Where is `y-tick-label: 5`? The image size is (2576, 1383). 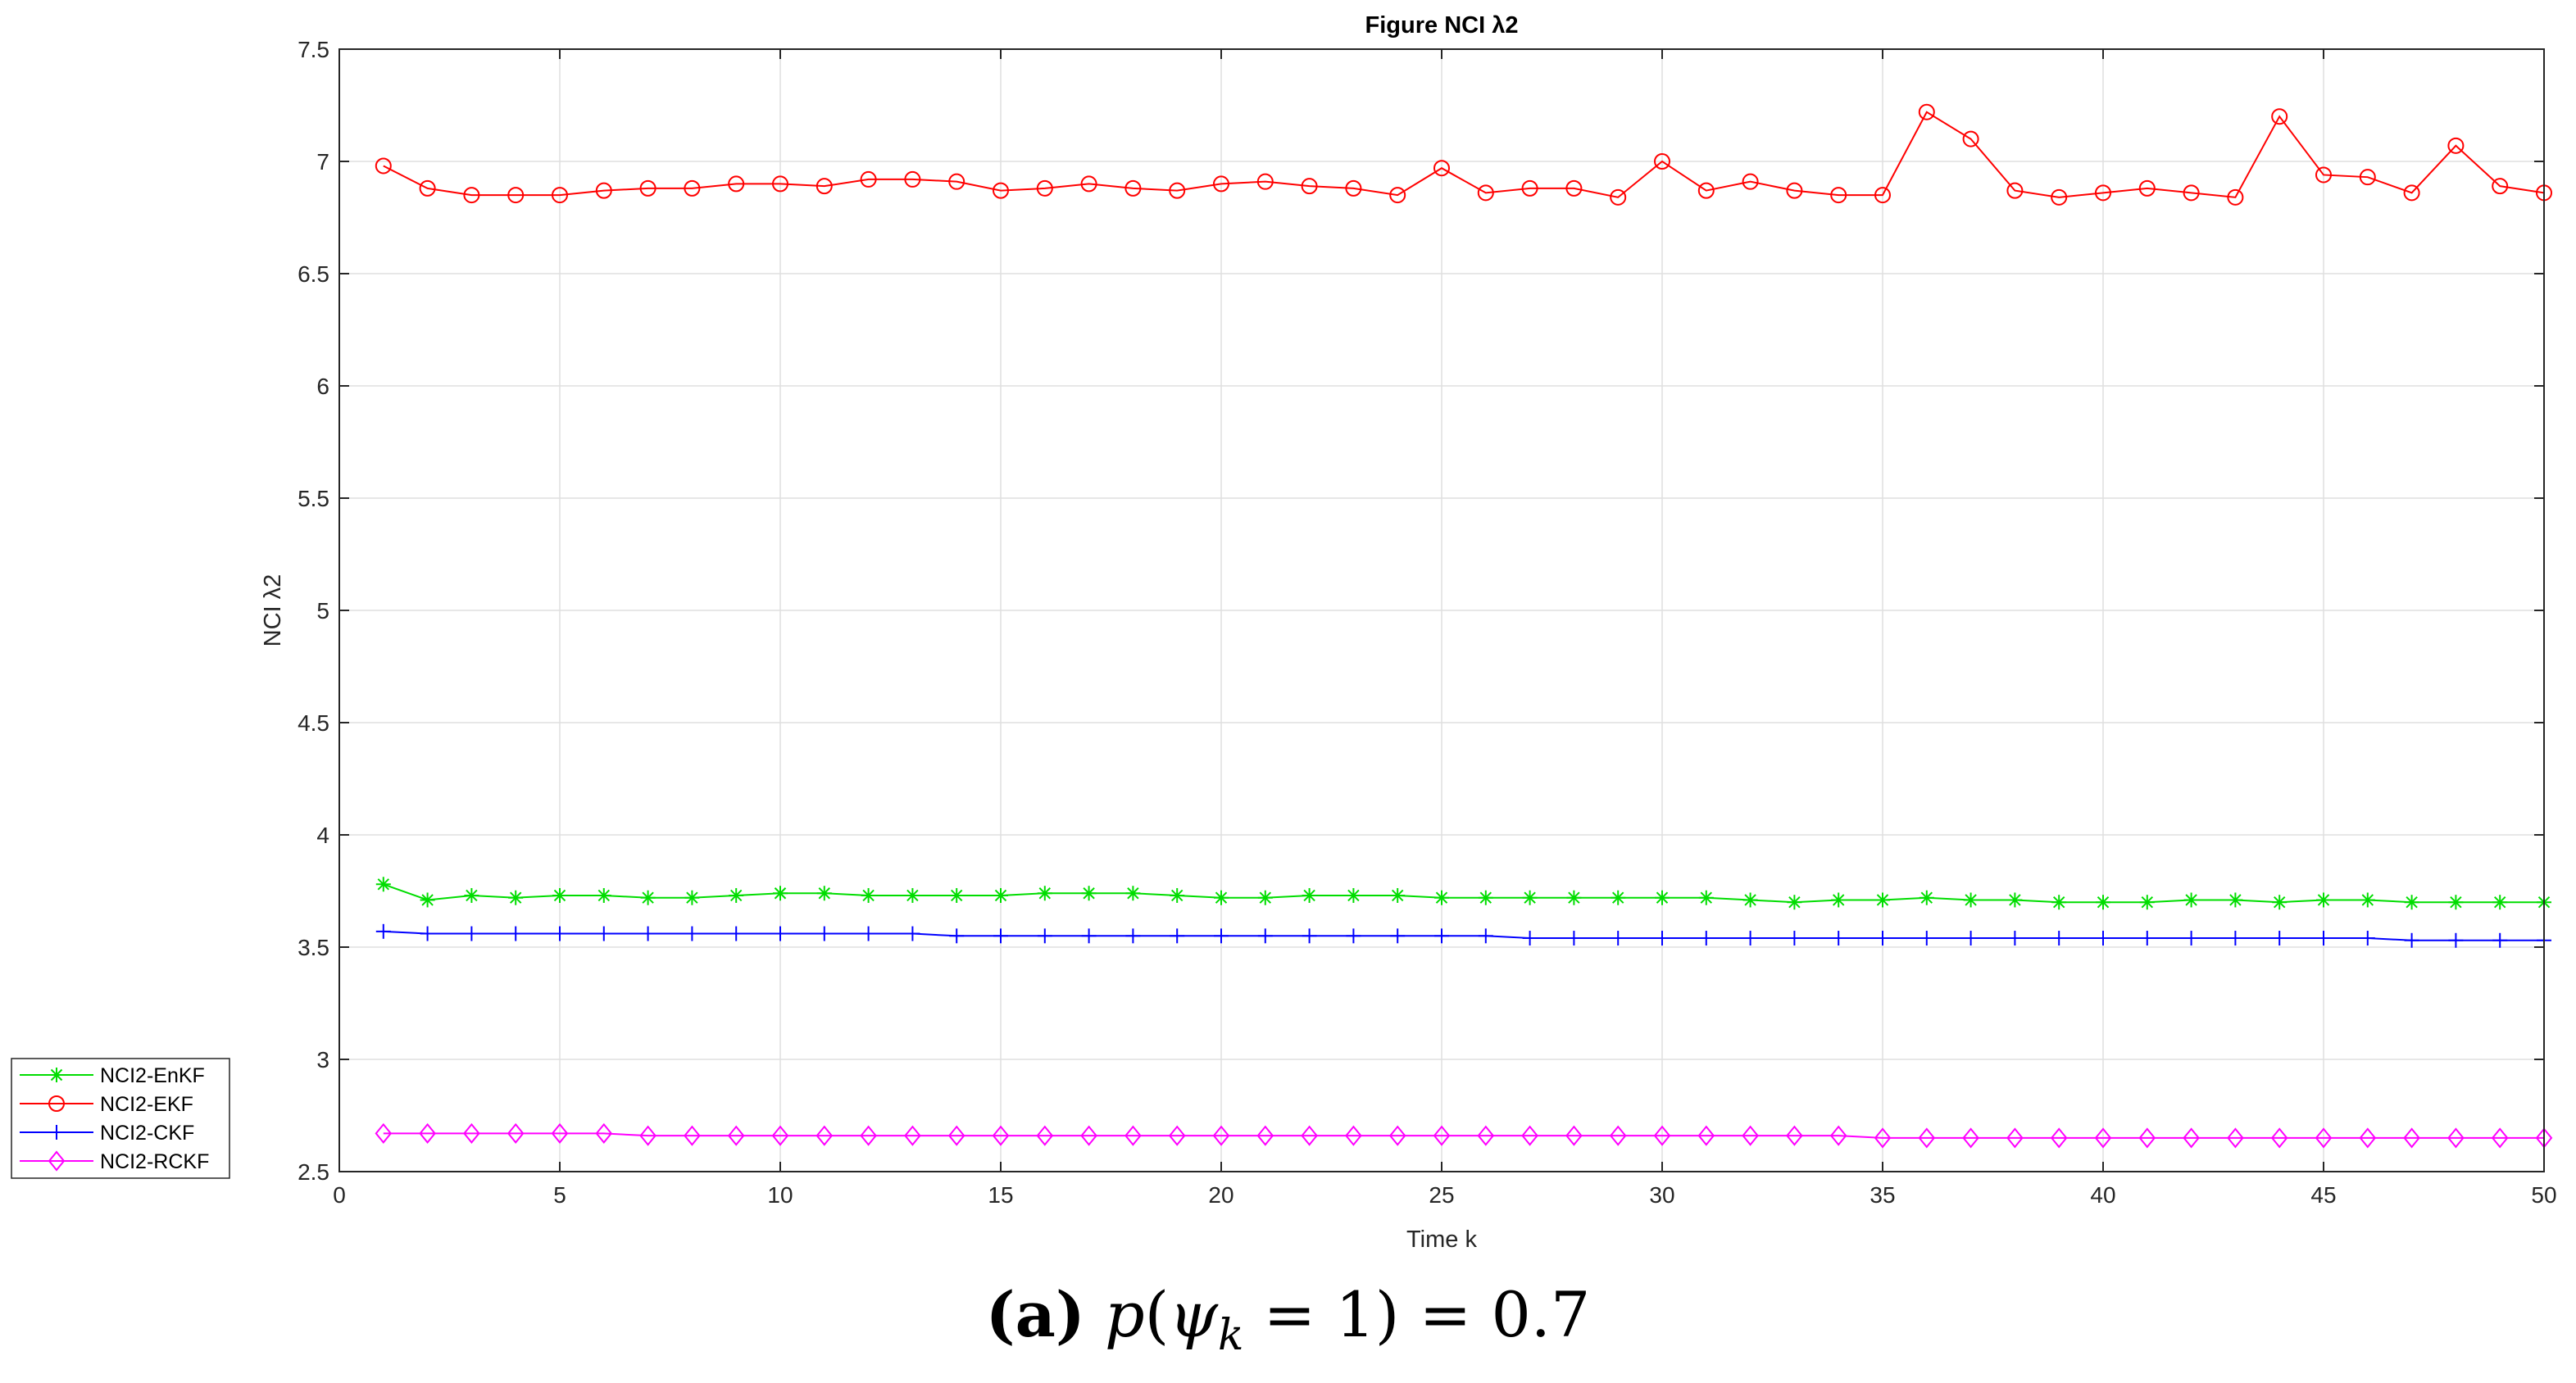
y-tick-label: 5 is located at coordinates (322, 610).